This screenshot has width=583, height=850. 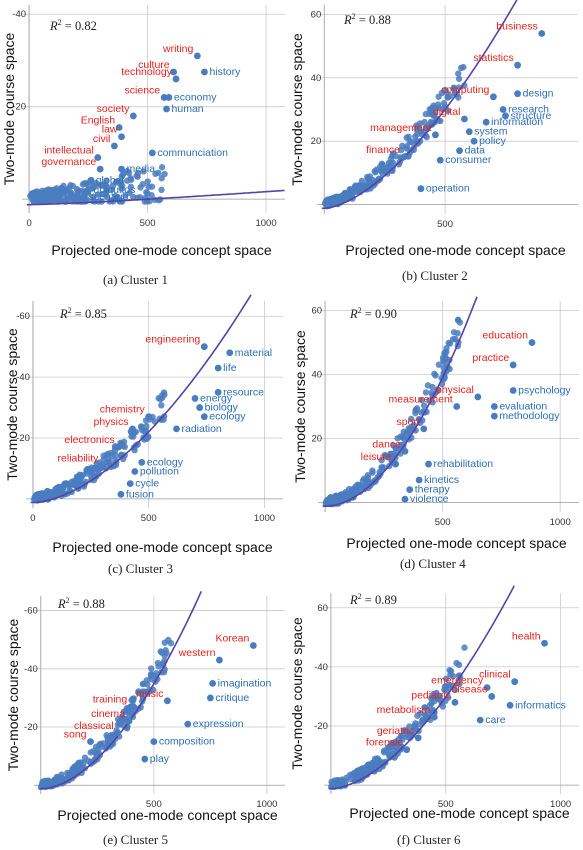 I want to click on point-label: music, so click(x=149, y=694).